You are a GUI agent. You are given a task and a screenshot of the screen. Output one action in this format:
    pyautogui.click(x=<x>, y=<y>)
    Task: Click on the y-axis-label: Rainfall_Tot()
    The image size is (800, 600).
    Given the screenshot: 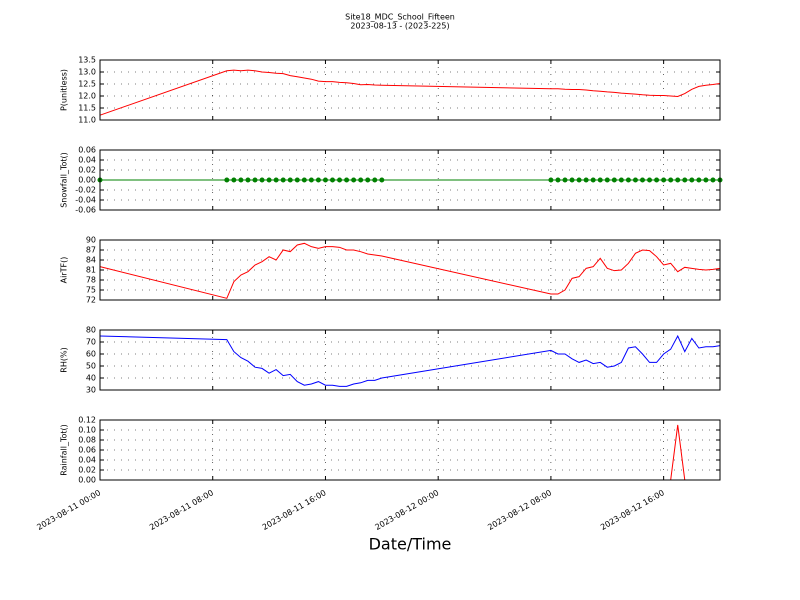 What is the action you would take?
    pyautogui.click(x=64, y=450)
    